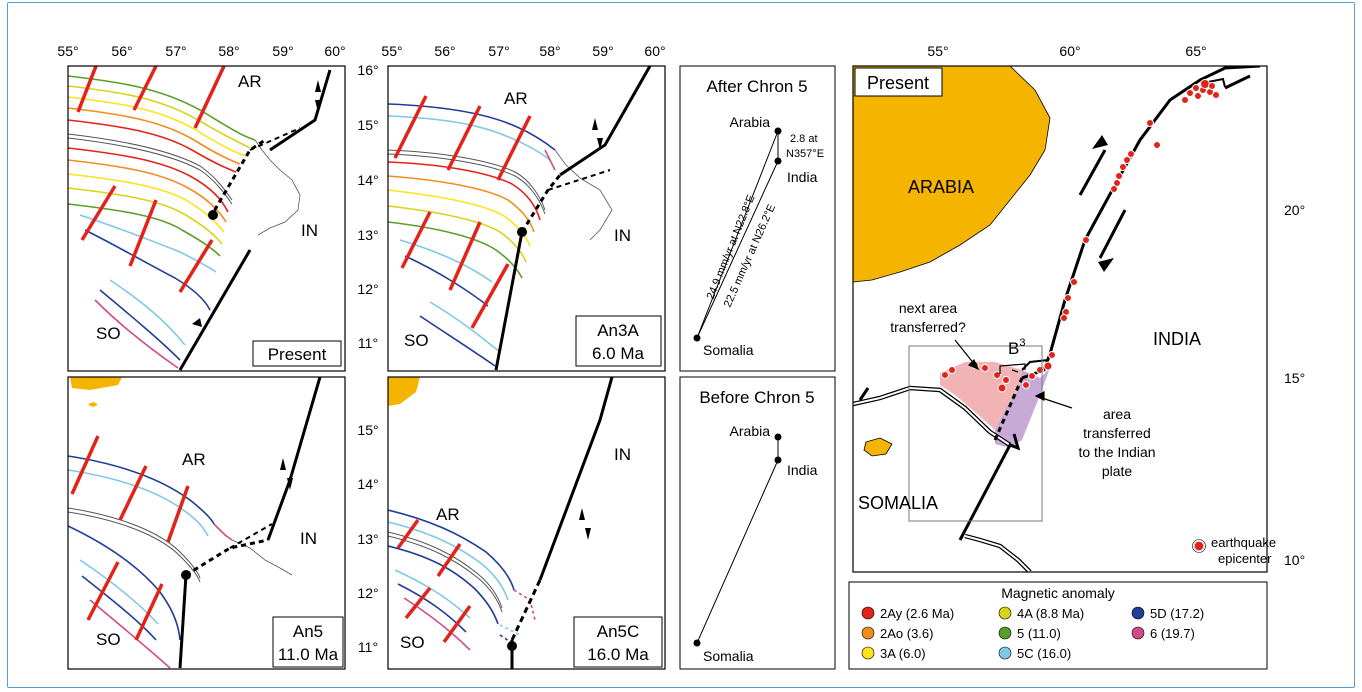 Image resolution: width=1362 pixels, height=692 pixels. What do you see at coordinates (622, 454) in the screenshot?
I see `label-in: IN` at bounding box center [622, 454].